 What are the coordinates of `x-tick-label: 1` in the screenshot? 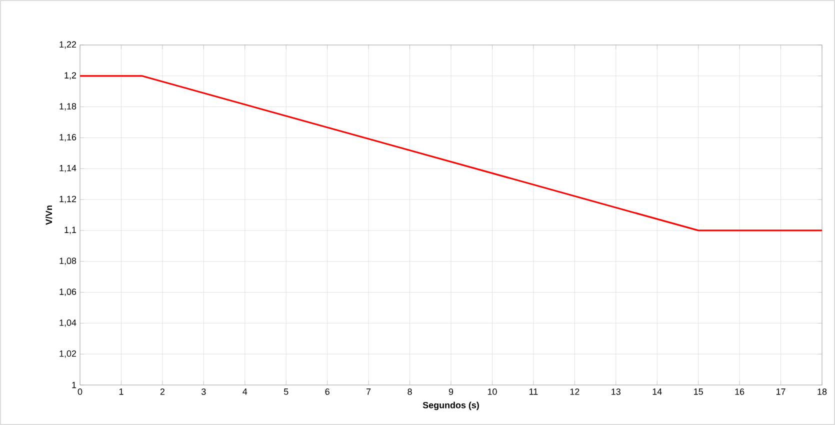 It's located at (121, 391).